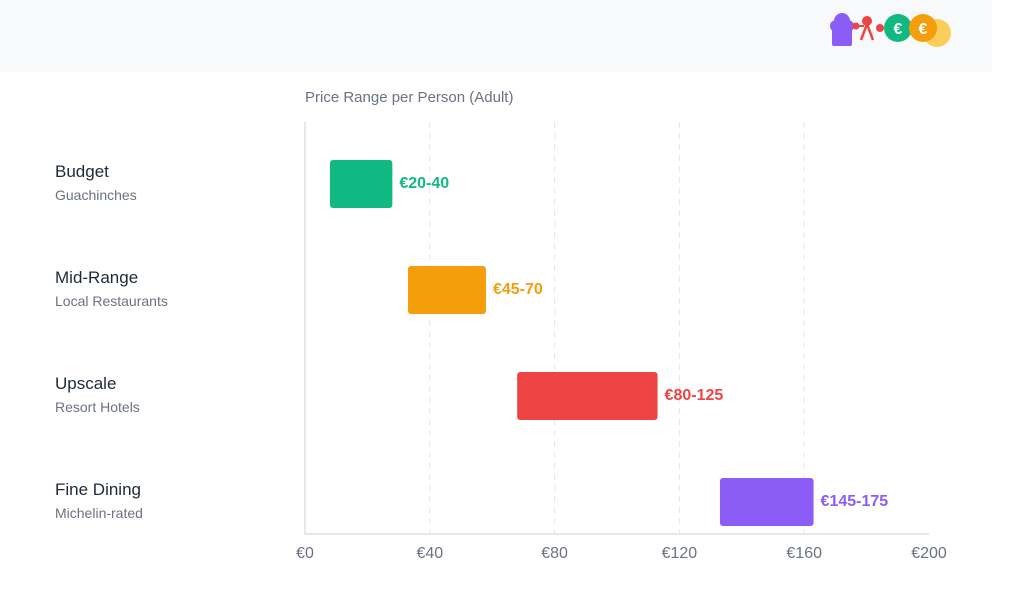 This screenshot has height=606, width=1011. Describe the element at coordinates (694, 395) in the screenshot. I see `bar-value-label: €80-125` at that location.